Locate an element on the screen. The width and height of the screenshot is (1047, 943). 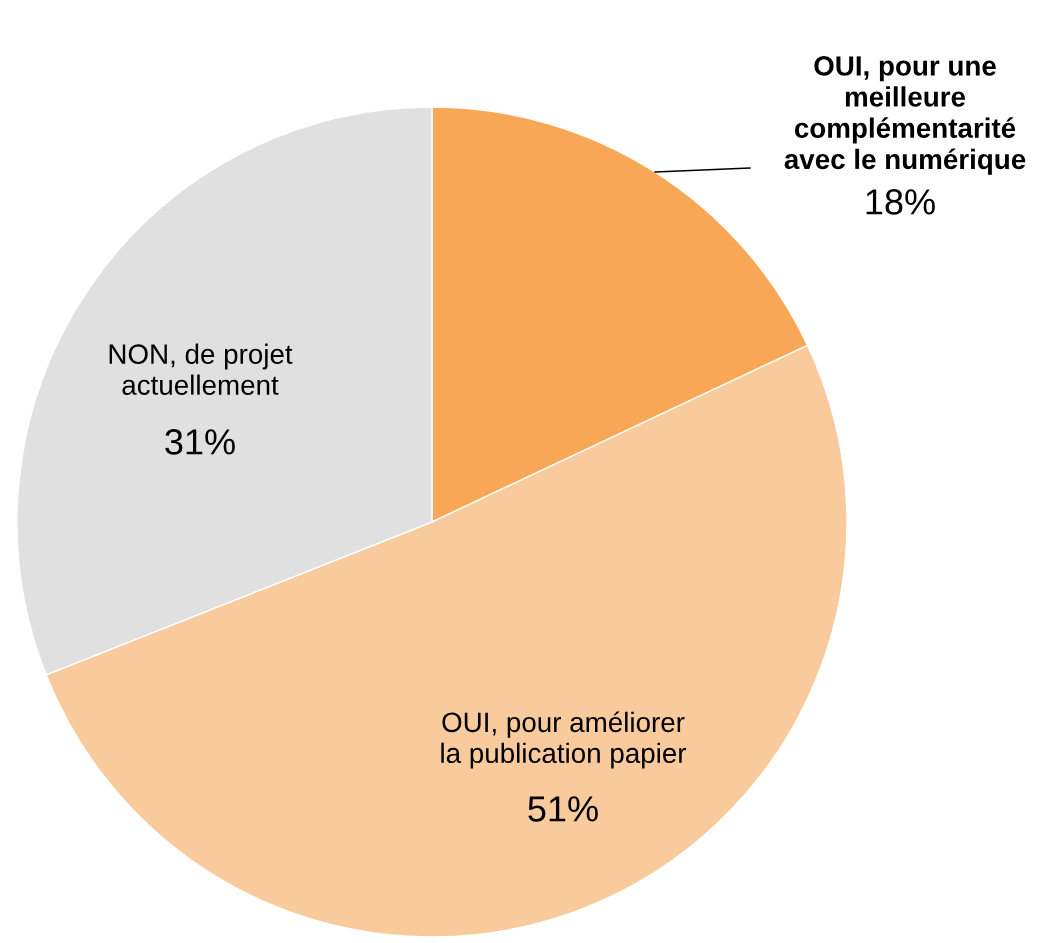
data-label: 18% is located at coordinates (900, 202).